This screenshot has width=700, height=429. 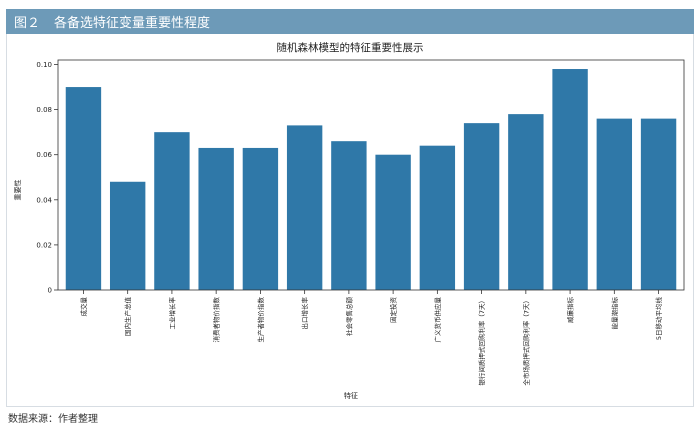 What do you see at coordinates (44, 200) in the screenshot?
I see `y-tick-label: 0.04` at bounding box center [44, 200].